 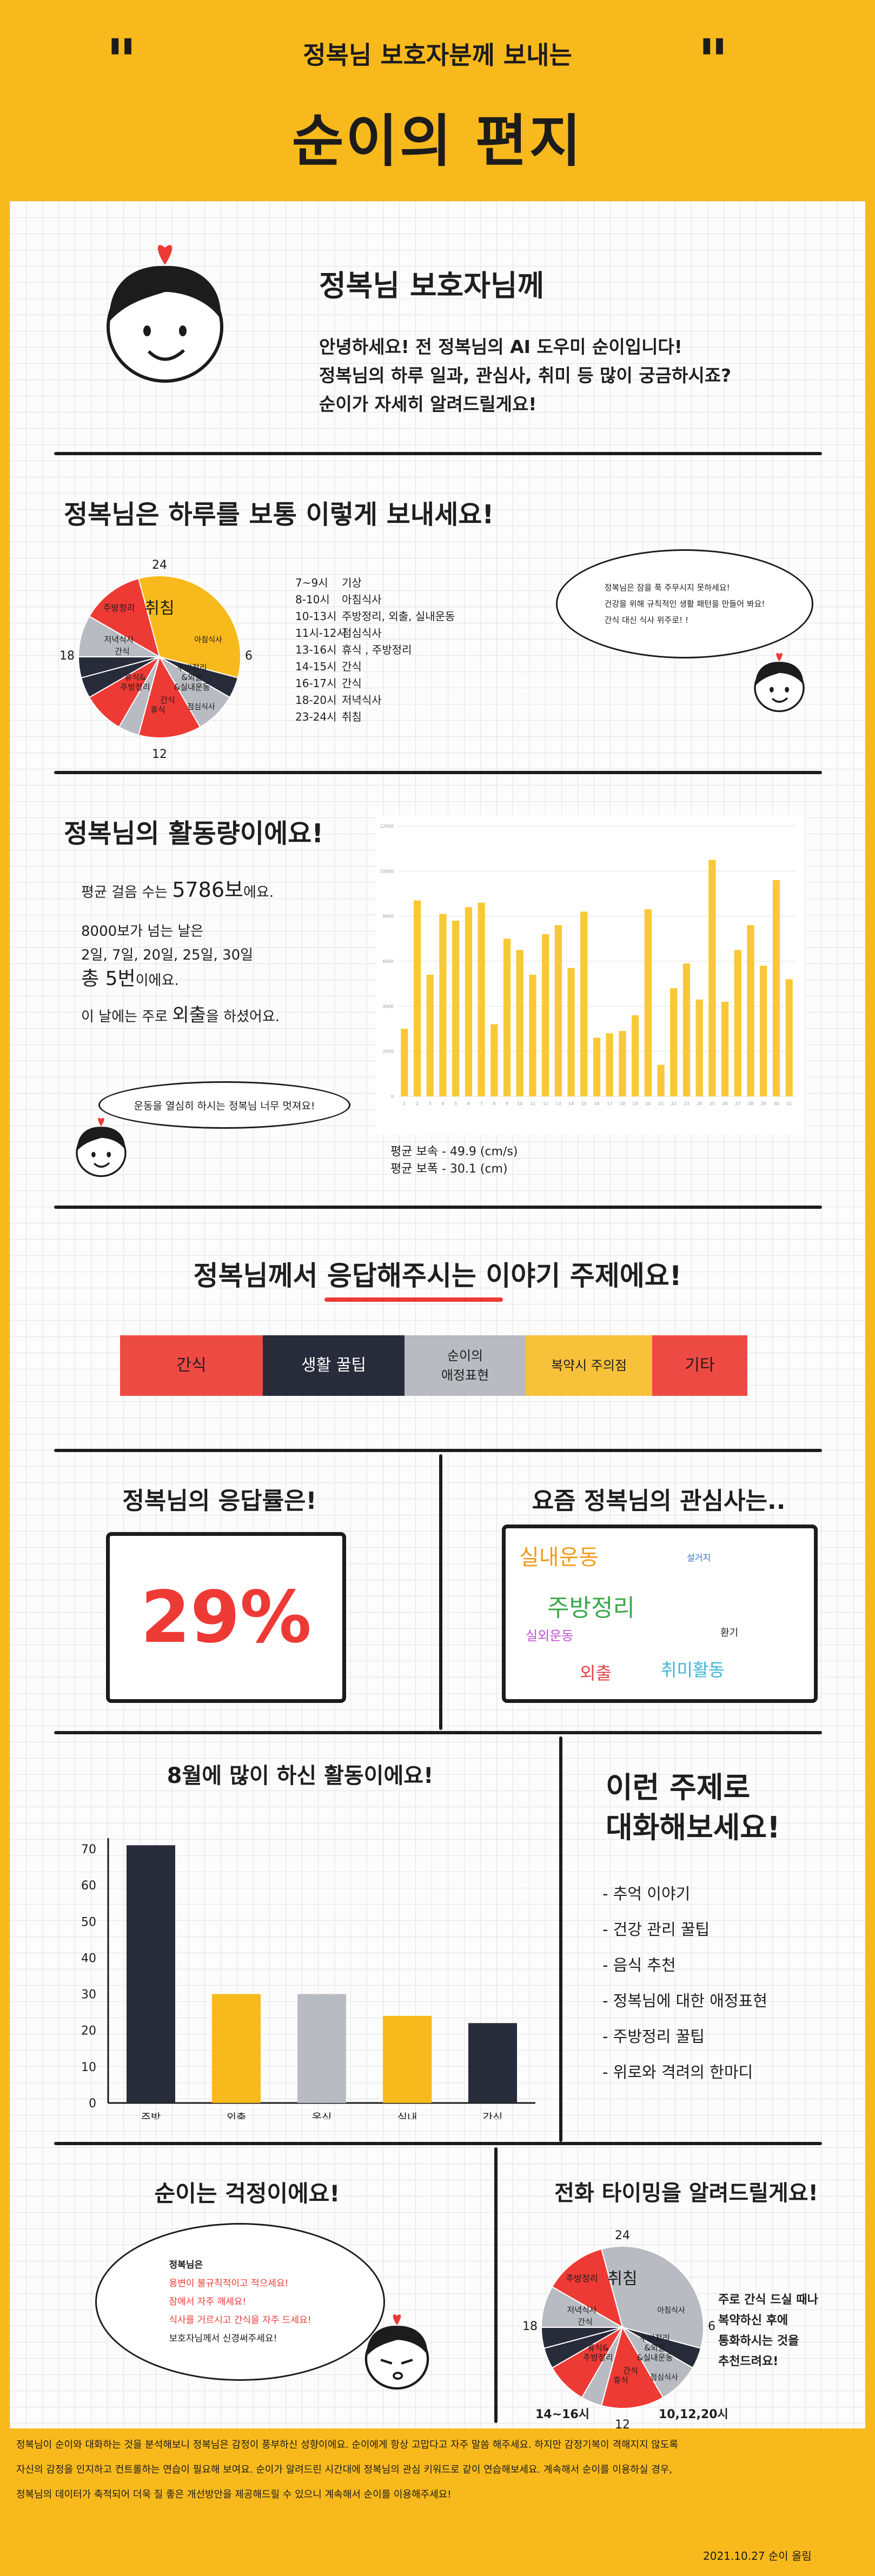 What do you see at coordinates (558, 1103) in the screenshot?
I see `x-tick-label: 13` at bounding box center [558, 1103].